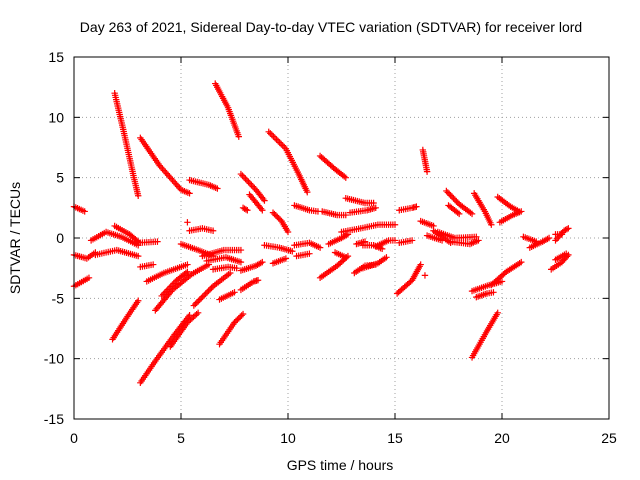  I want to click on y-tick-label: -5, so click(58, 298).